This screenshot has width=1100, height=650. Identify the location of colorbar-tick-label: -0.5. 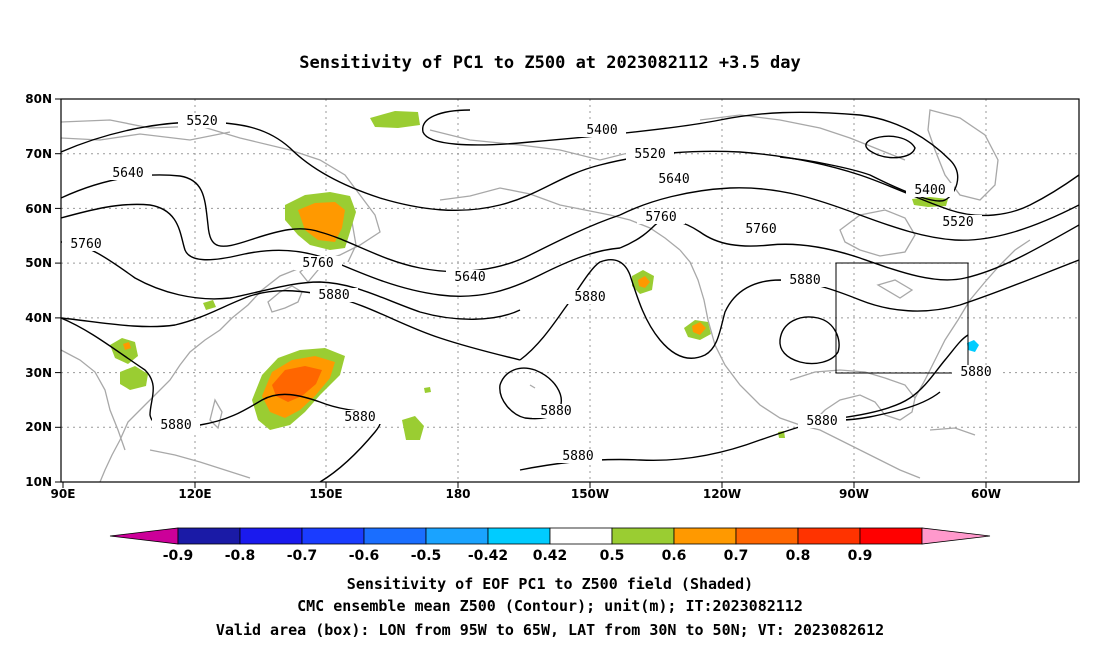
(426, 556).